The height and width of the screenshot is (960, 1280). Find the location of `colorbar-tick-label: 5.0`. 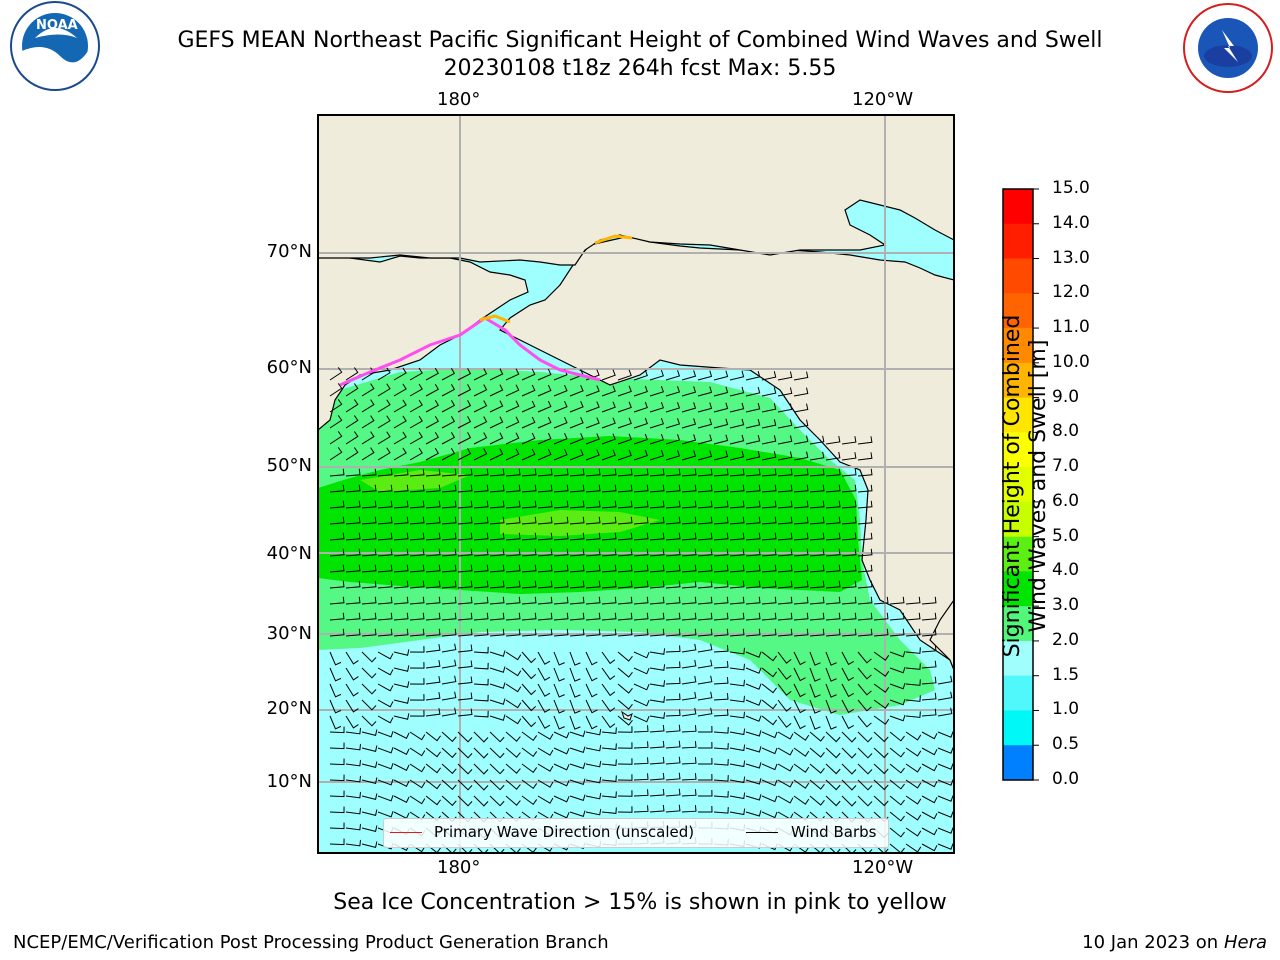

colorbar-tick-label: 5.0 is located at coordinates (1066, 535).